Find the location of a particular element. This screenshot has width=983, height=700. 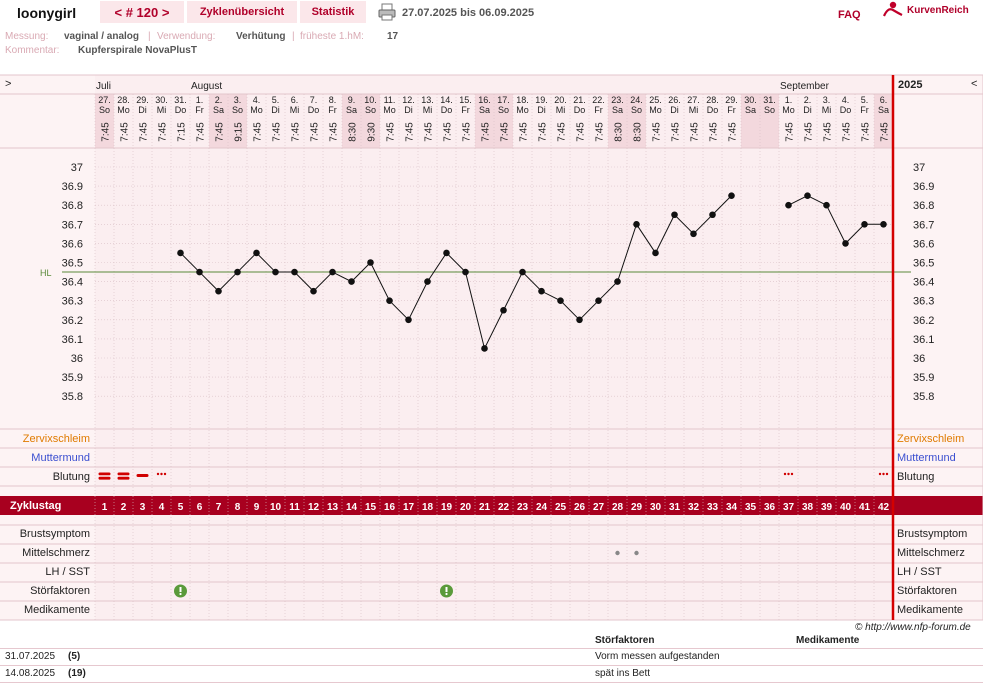

day-weekday: Mi is located at coordinates (827, 110).